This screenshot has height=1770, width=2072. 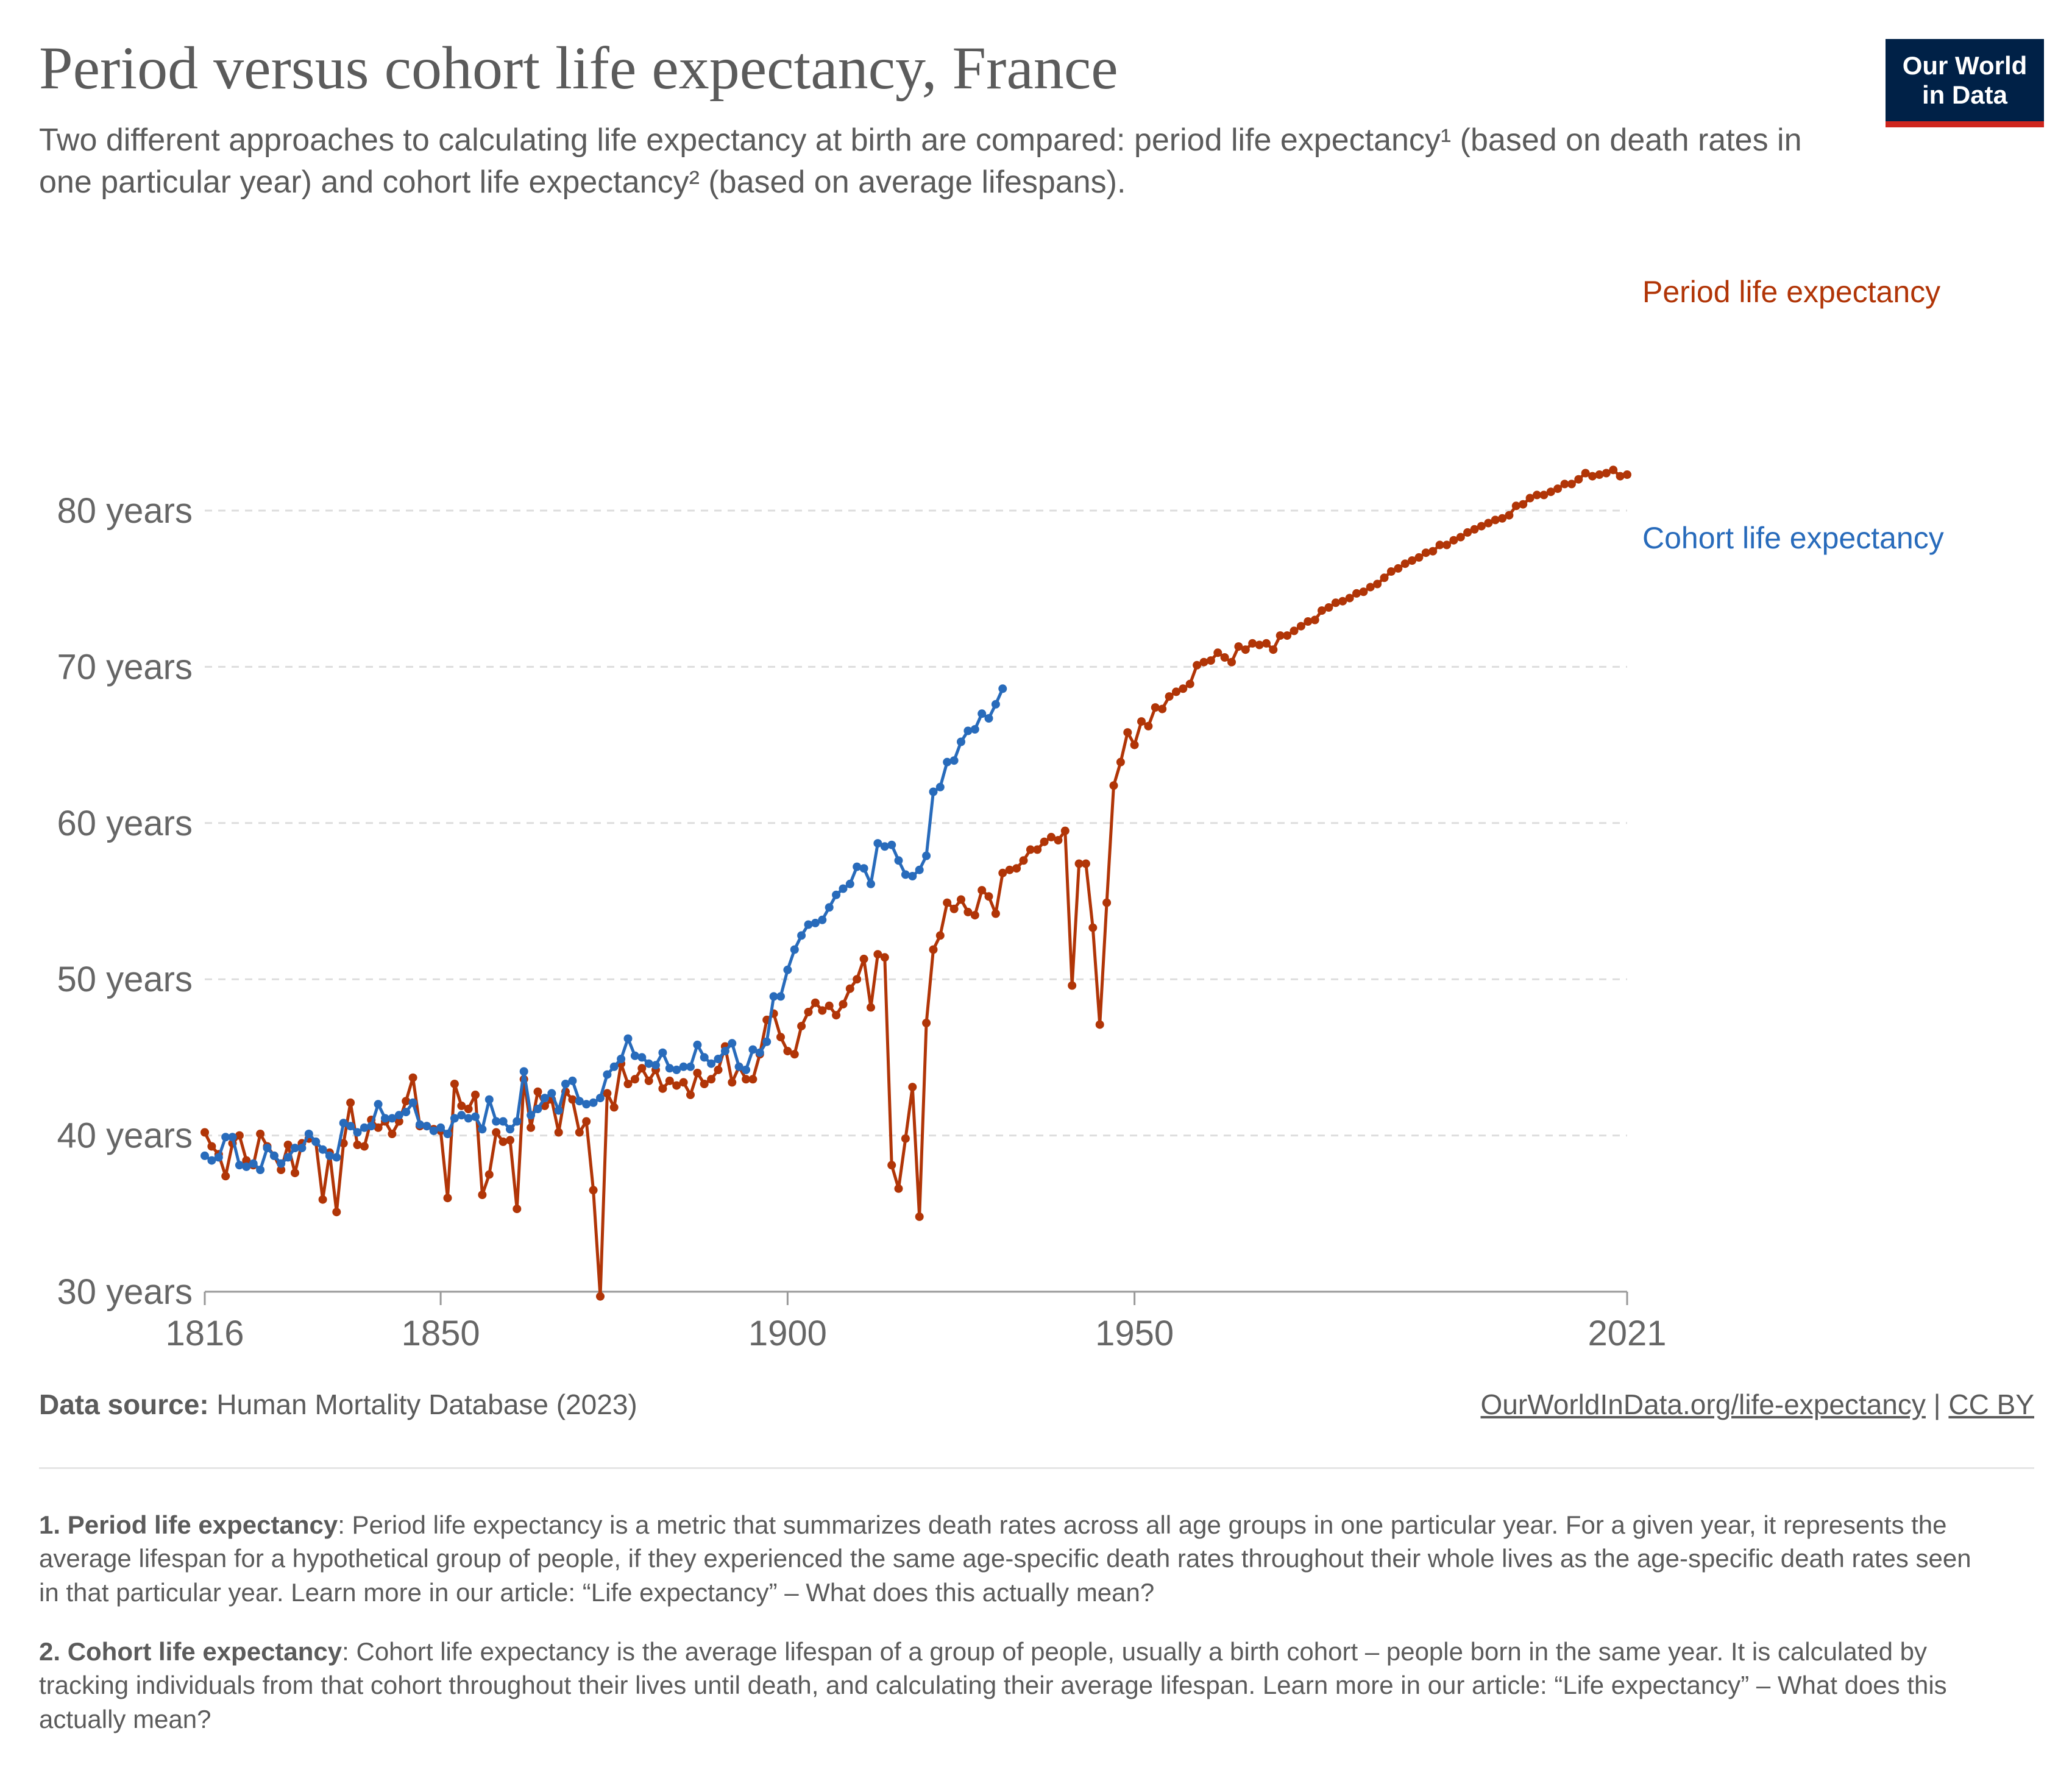 I want to click on owid-logo: Our World in Data, so click(x=1965, y=83).